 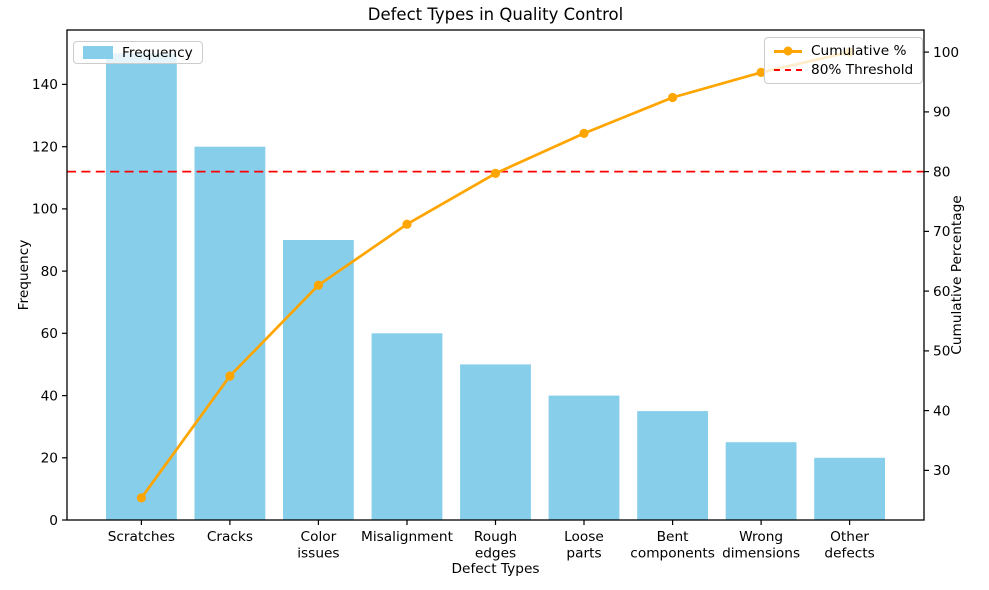 I want to click on right-tick-label: 100, so click(x=946, y=53).